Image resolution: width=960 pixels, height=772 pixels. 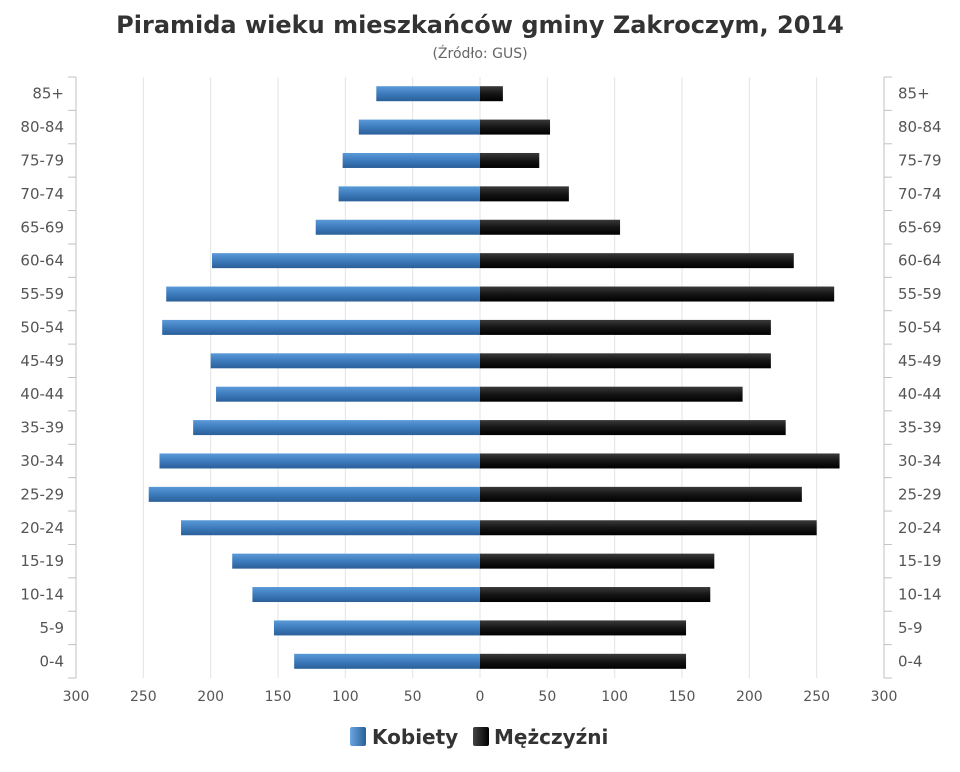 I want to click on y-tick-label-left: 25-29, so click(x=42, y=494).